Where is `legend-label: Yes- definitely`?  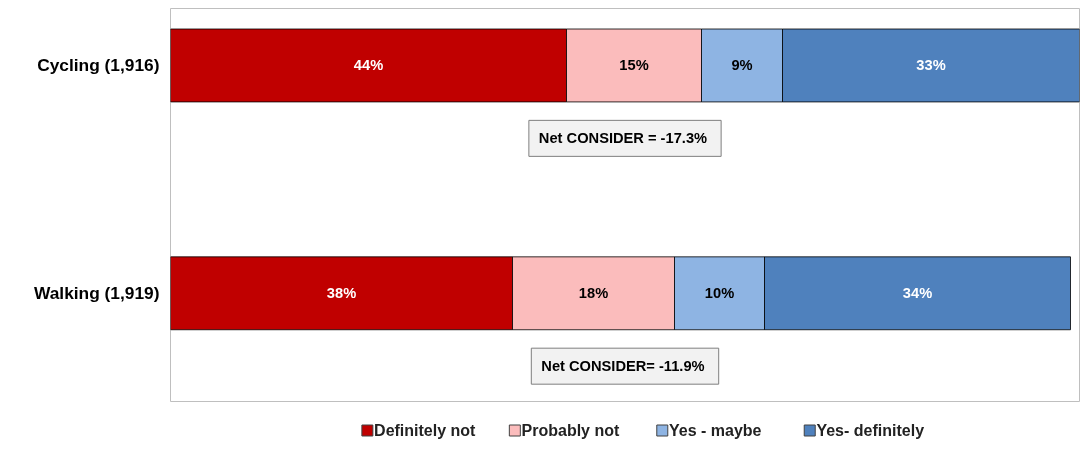
legend-label: Yes- definitely is located at coordinates (870, 430).